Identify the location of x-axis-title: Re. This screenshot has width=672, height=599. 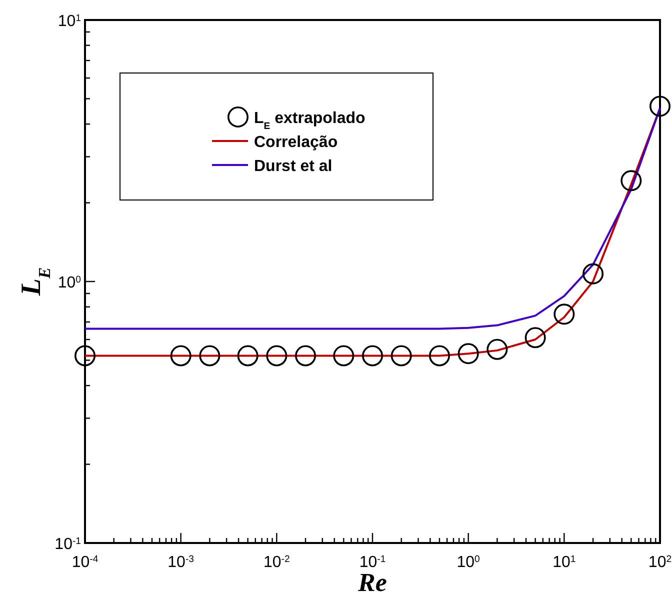
(372, 582).